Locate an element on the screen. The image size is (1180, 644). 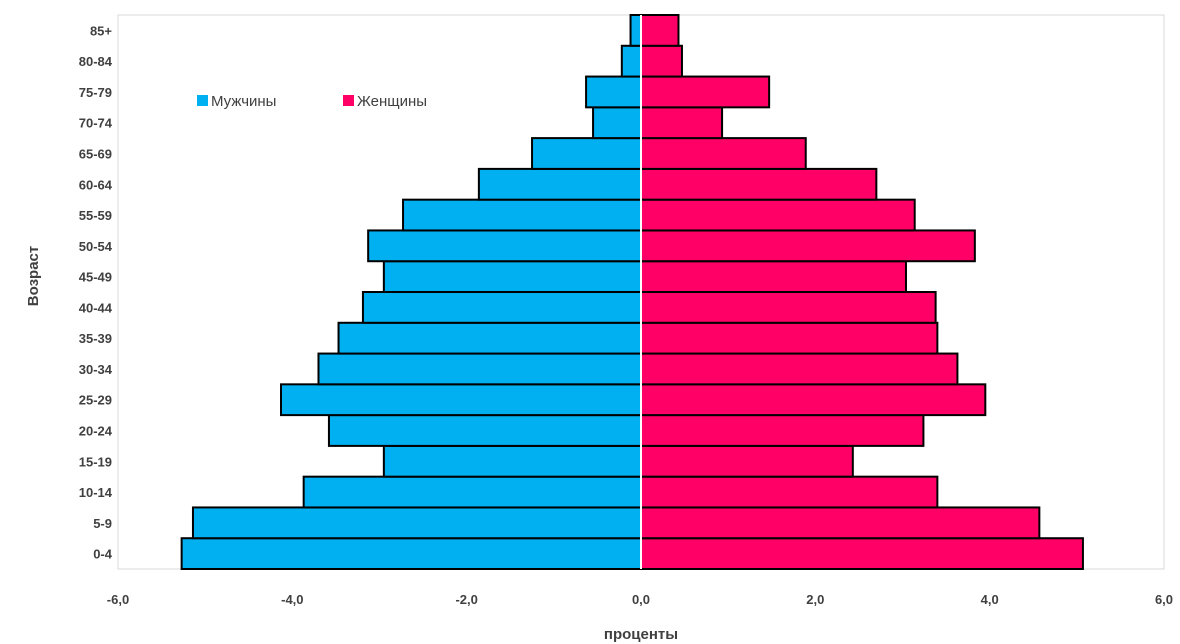
y-tick-label: 30-34 is located at coordinates (96, 369).